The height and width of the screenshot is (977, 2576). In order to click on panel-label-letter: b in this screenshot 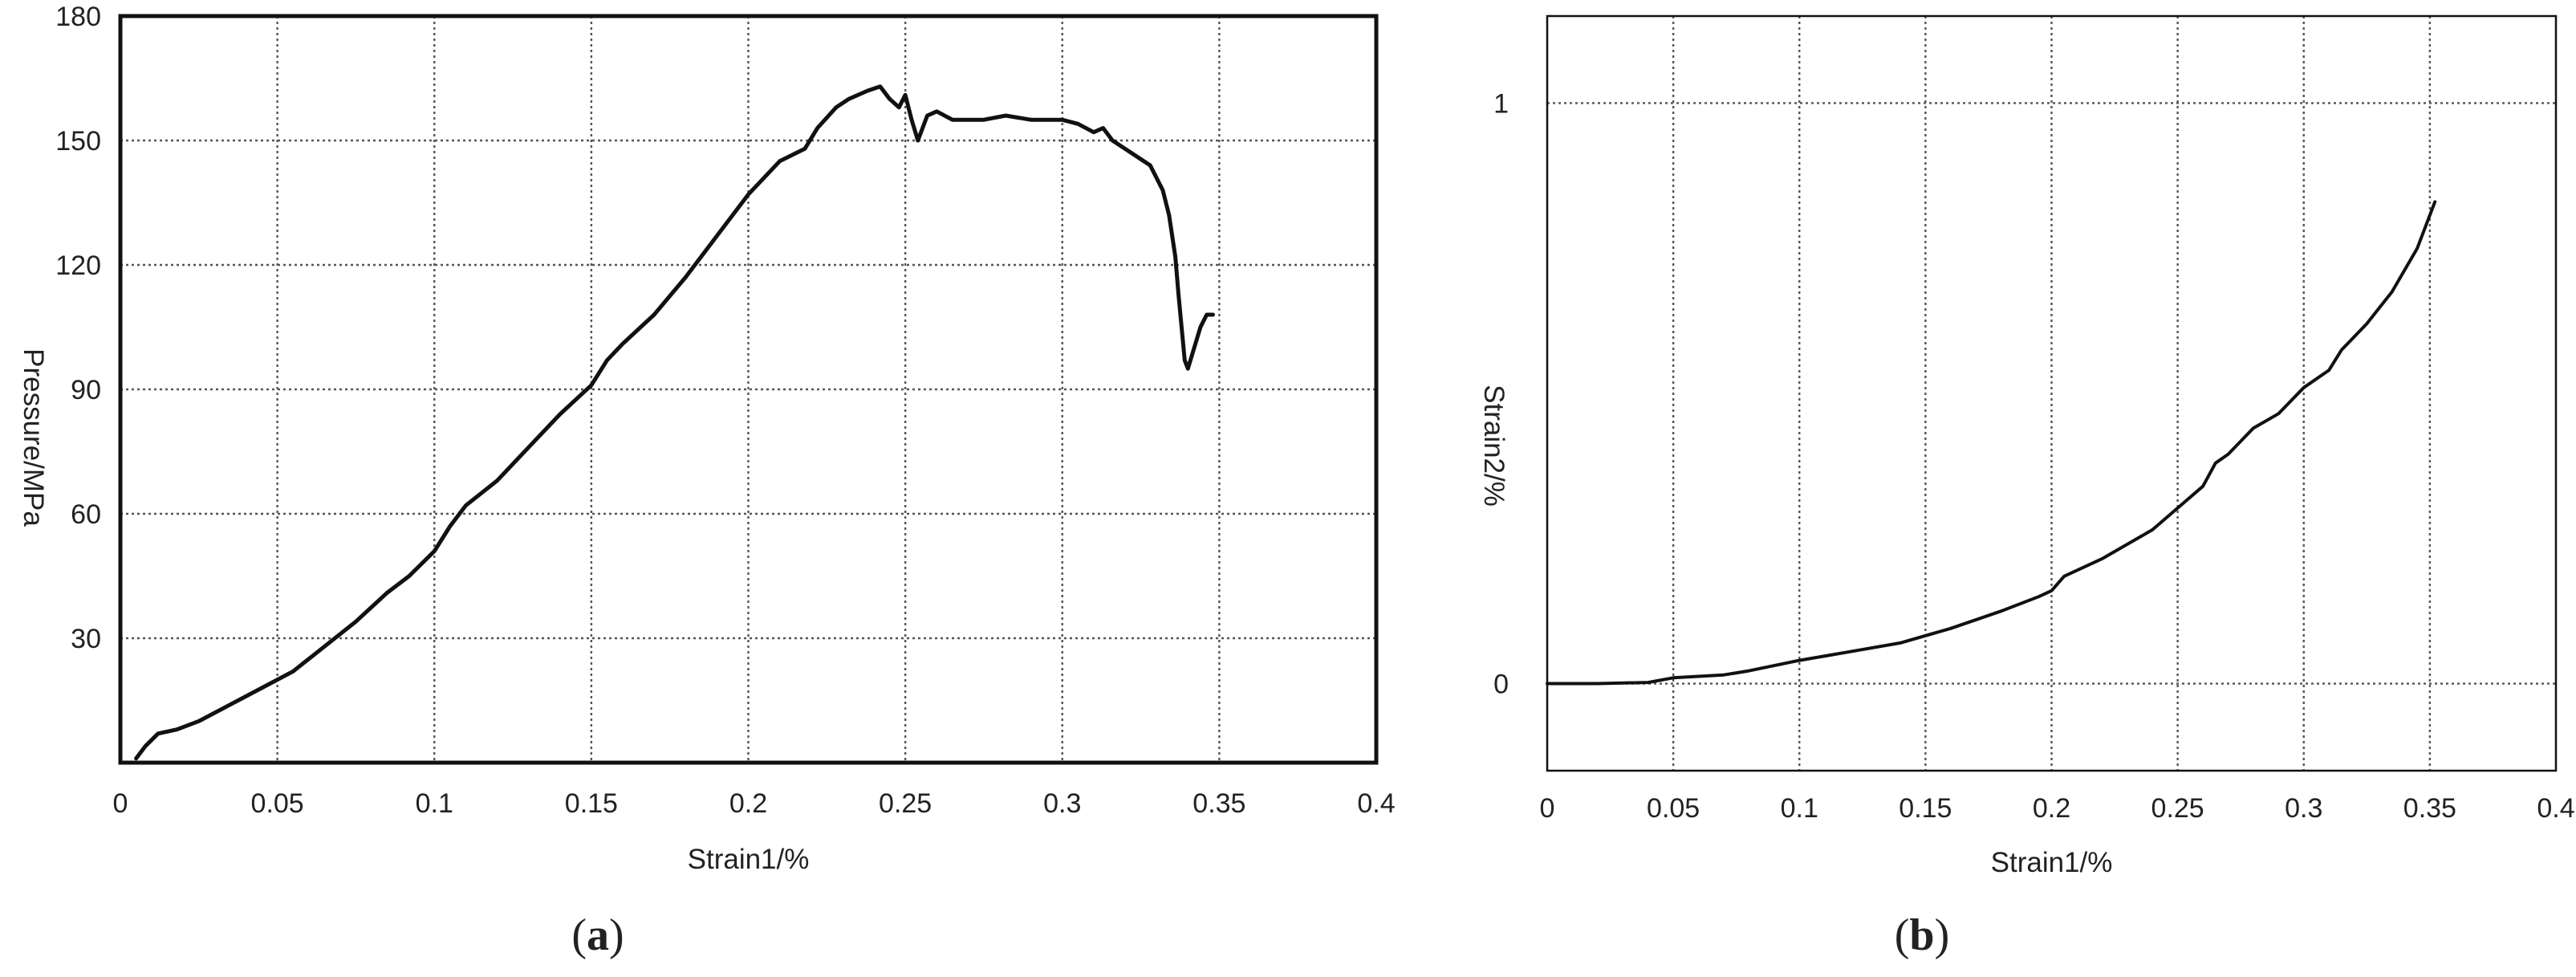, I will do `click(1922, 935)`.